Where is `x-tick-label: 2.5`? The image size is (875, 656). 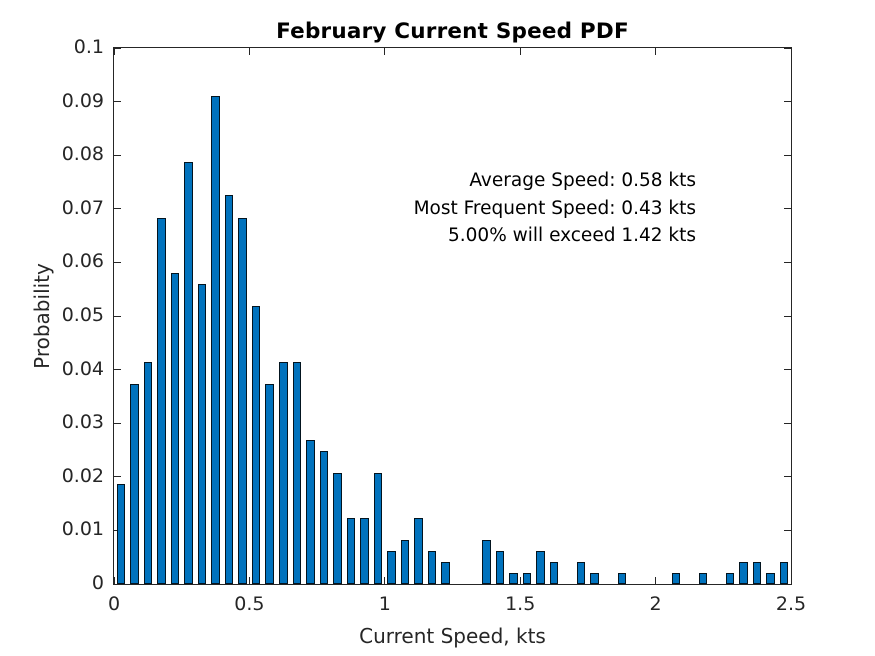
x-tick-label: 2.5 is located at coordinates (791, 604).